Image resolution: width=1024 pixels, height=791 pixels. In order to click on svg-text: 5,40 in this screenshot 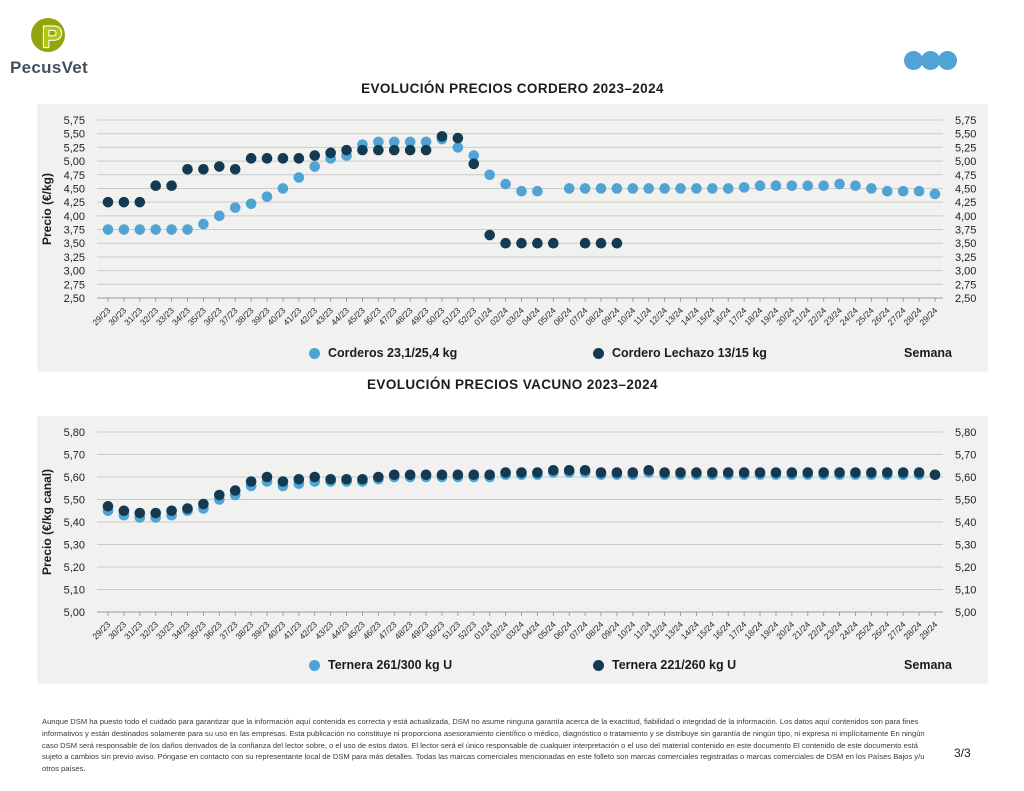, I will do `click(74, 523)`.